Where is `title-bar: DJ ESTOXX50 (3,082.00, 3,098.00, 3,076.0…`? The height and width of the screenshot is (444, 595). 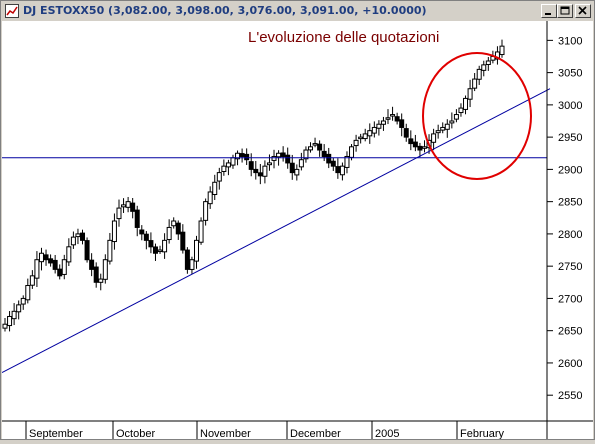 title-bar: DJ ESTOXX50 (3,082.00, 3,098.00, 3,076.0… is located at coordinates (297, 11).